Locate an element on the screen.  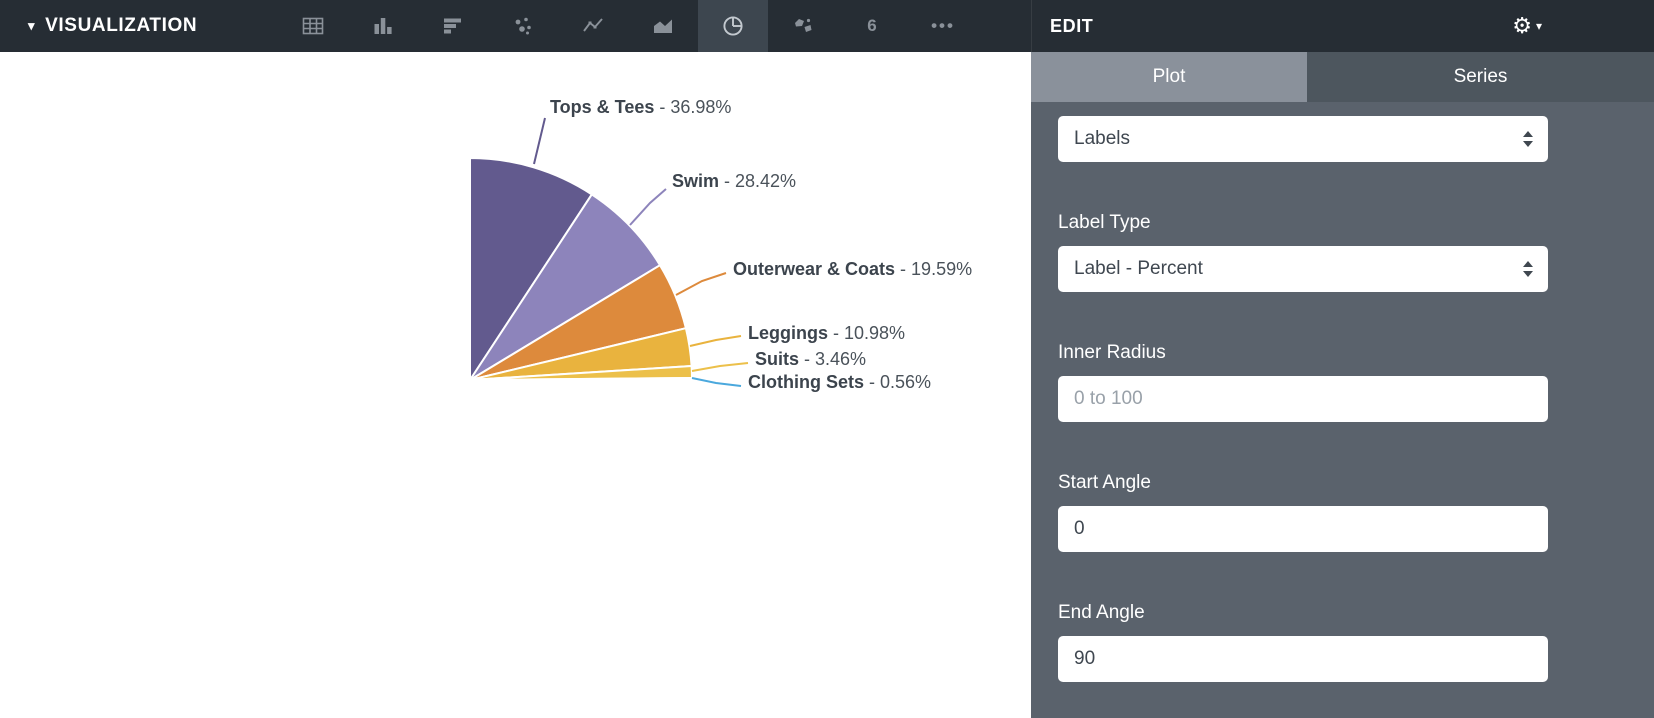
slice-label: Clothing Sets - 0.56% is located at coordinates (839, 382).